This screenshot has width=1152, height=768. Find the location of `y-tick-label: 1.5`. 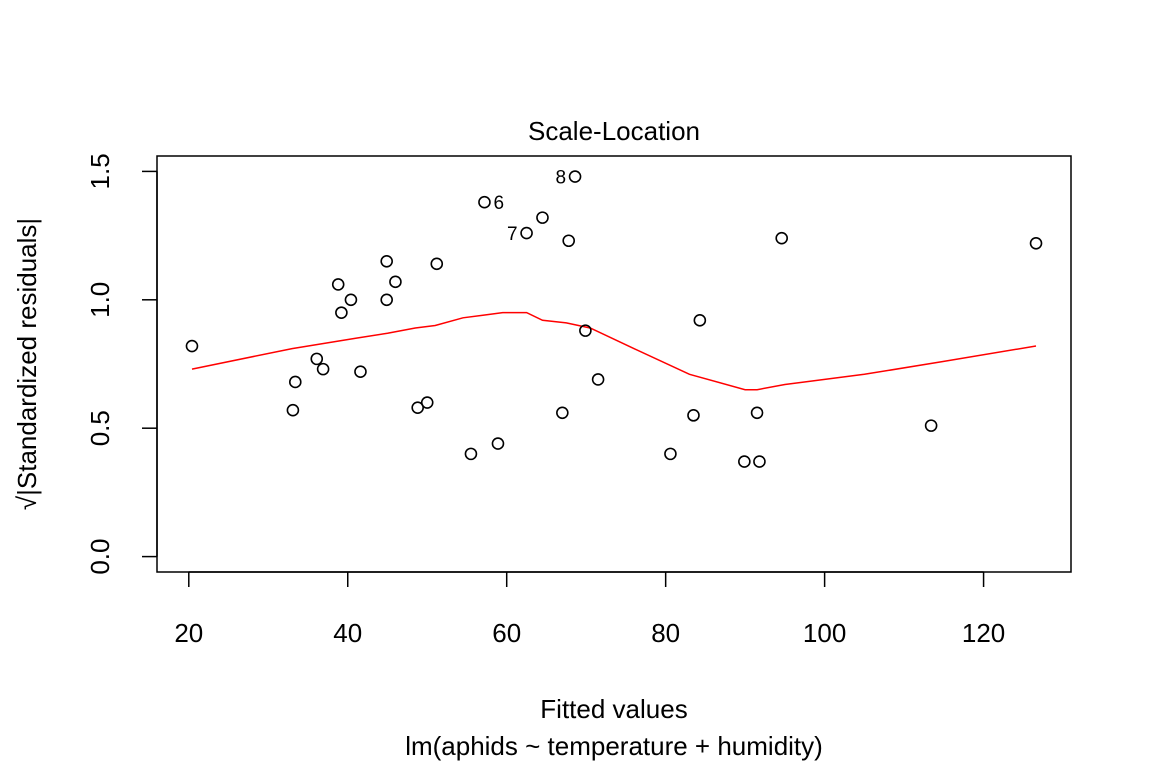

y-tick-label: 1.5 is located at coordinates (100, 171).